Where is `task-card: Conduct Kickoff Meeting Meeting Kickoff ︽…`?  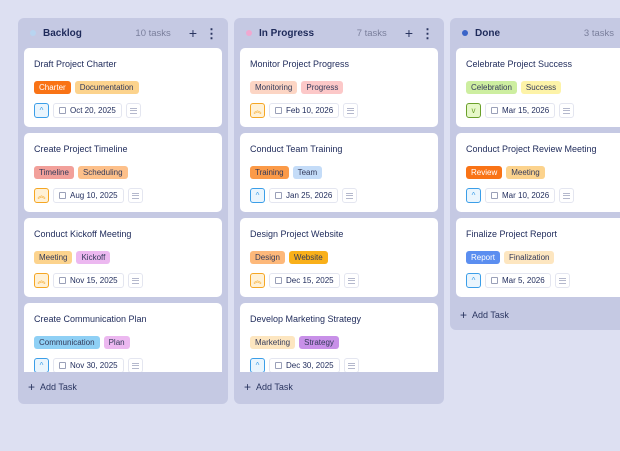 task-card: Conduct Kickoff Meeting Meeting Kickoff ︽… is located at coordinates (123, 257).